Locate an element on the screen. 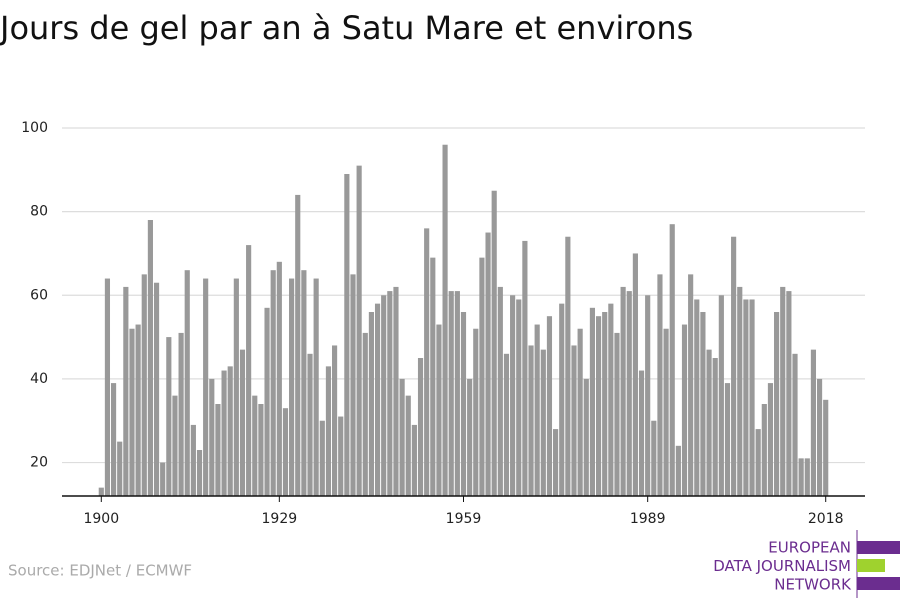 This screenshot has height=600, width=900. x-tick-label: 1989 is located at coordinates (648, 519).